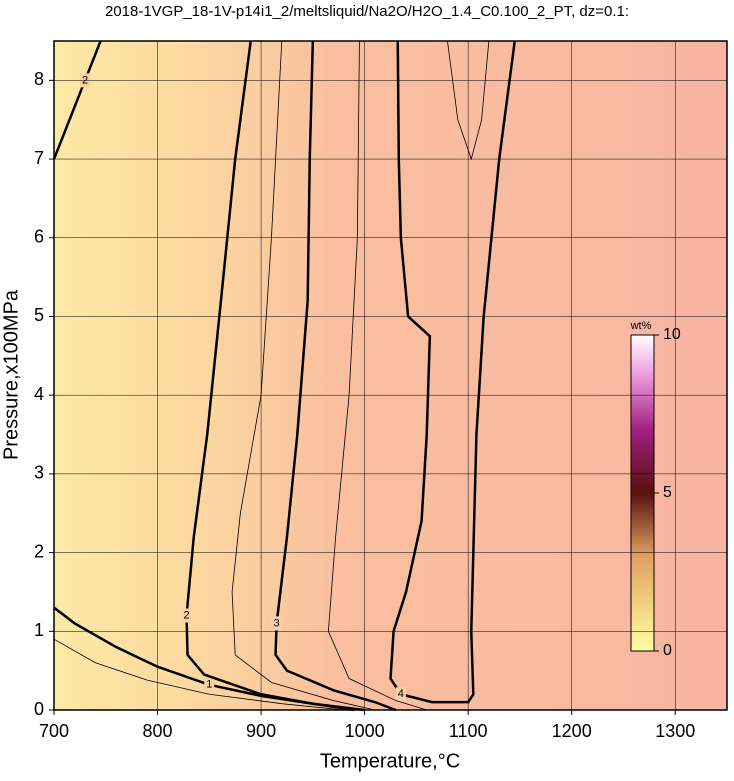 The image size is (734, 781). I want to click on contour-label: 4, so click(401, 694).